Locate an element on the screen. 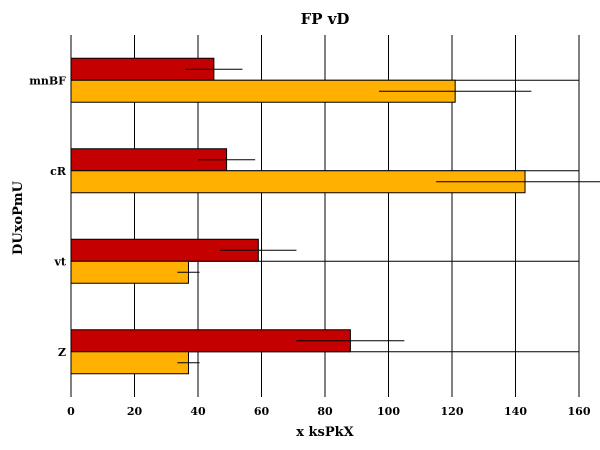 The width and height of the screenshot is (600, 450). x-tick-label: 60 is located at coordinates (262, 411).